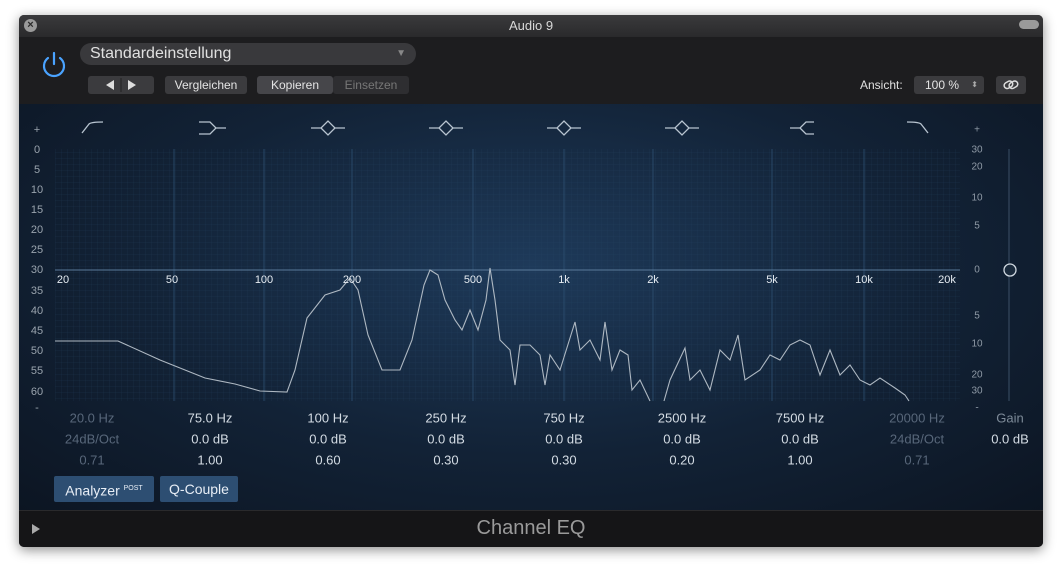  I want to click on band-frequency: 750 Hz, so click(563, 417).